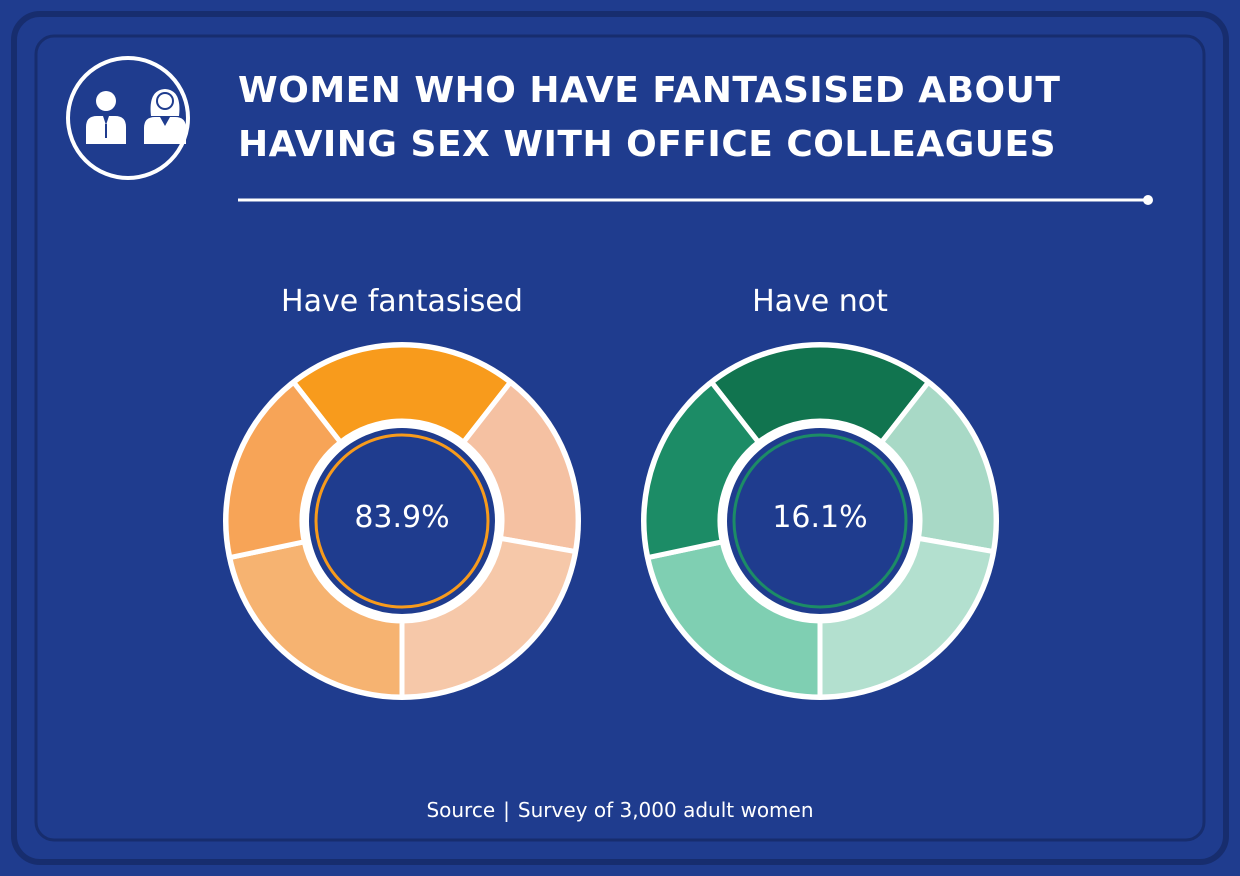 This screenshot has height=876, width=1240. What do you see at coordinates (820, 301) in the screenshot?
I see `chart-label-have-not: Have not` at bounding box center [820, 301].